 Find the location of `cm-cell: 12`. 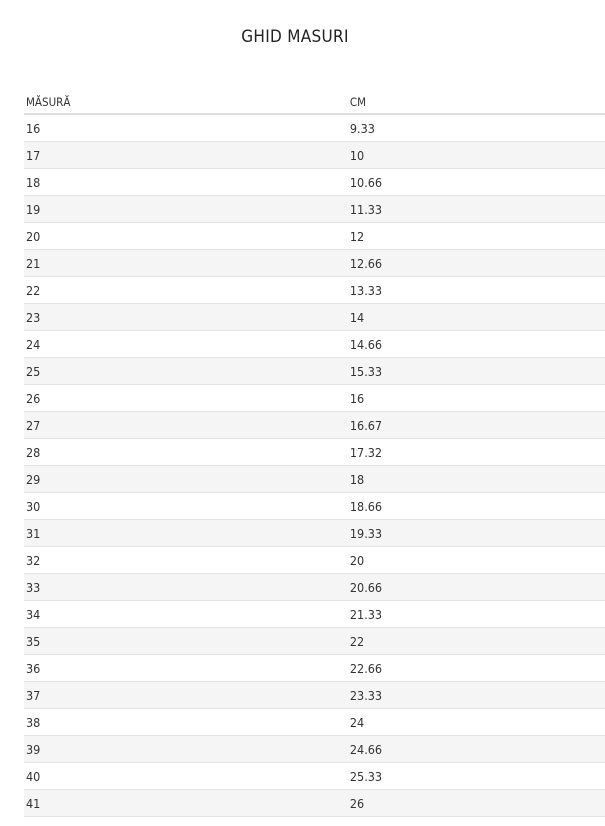

cm-cell: 12 is located at coordinates (476, 236).